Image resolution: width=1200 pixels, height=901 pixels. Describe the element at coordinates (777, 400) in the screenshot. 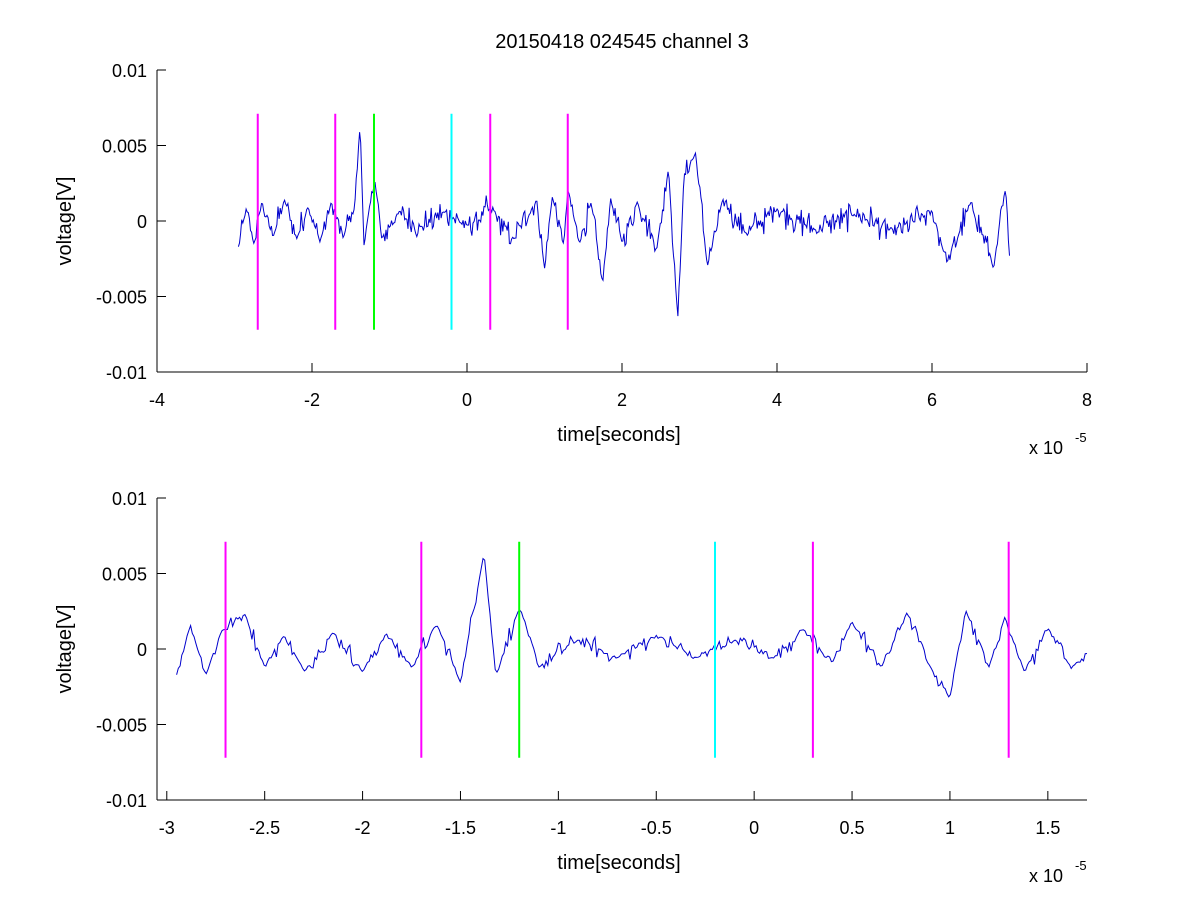

I see `x-tick-label: 4` at that location.